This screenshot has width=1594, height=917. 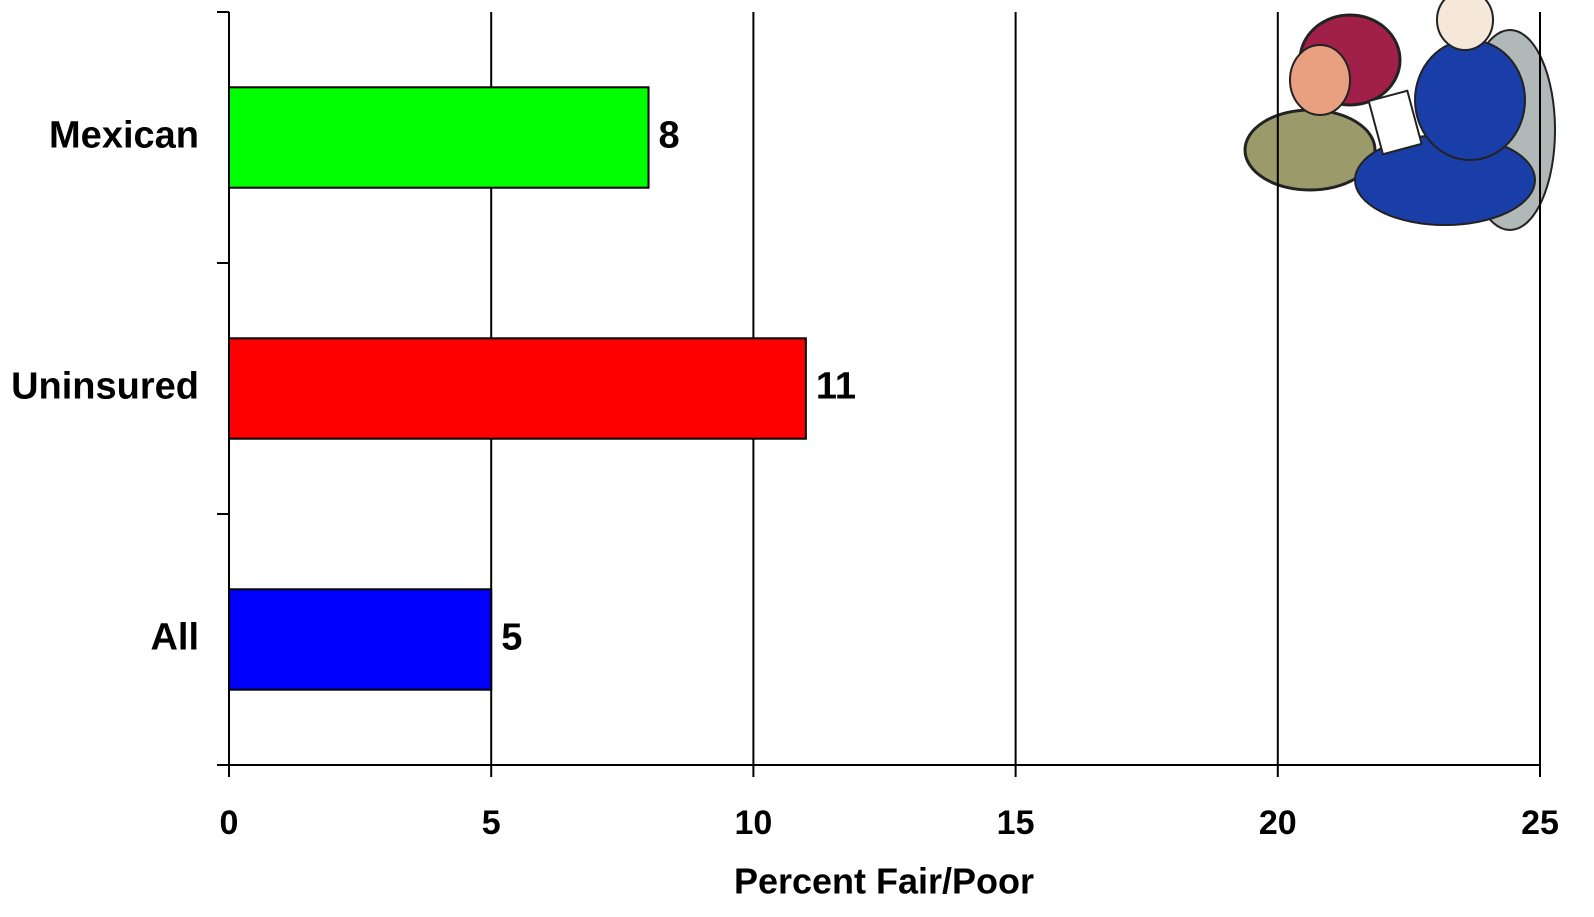 I want to click on data-label: 11, so click(x=836, y=387).